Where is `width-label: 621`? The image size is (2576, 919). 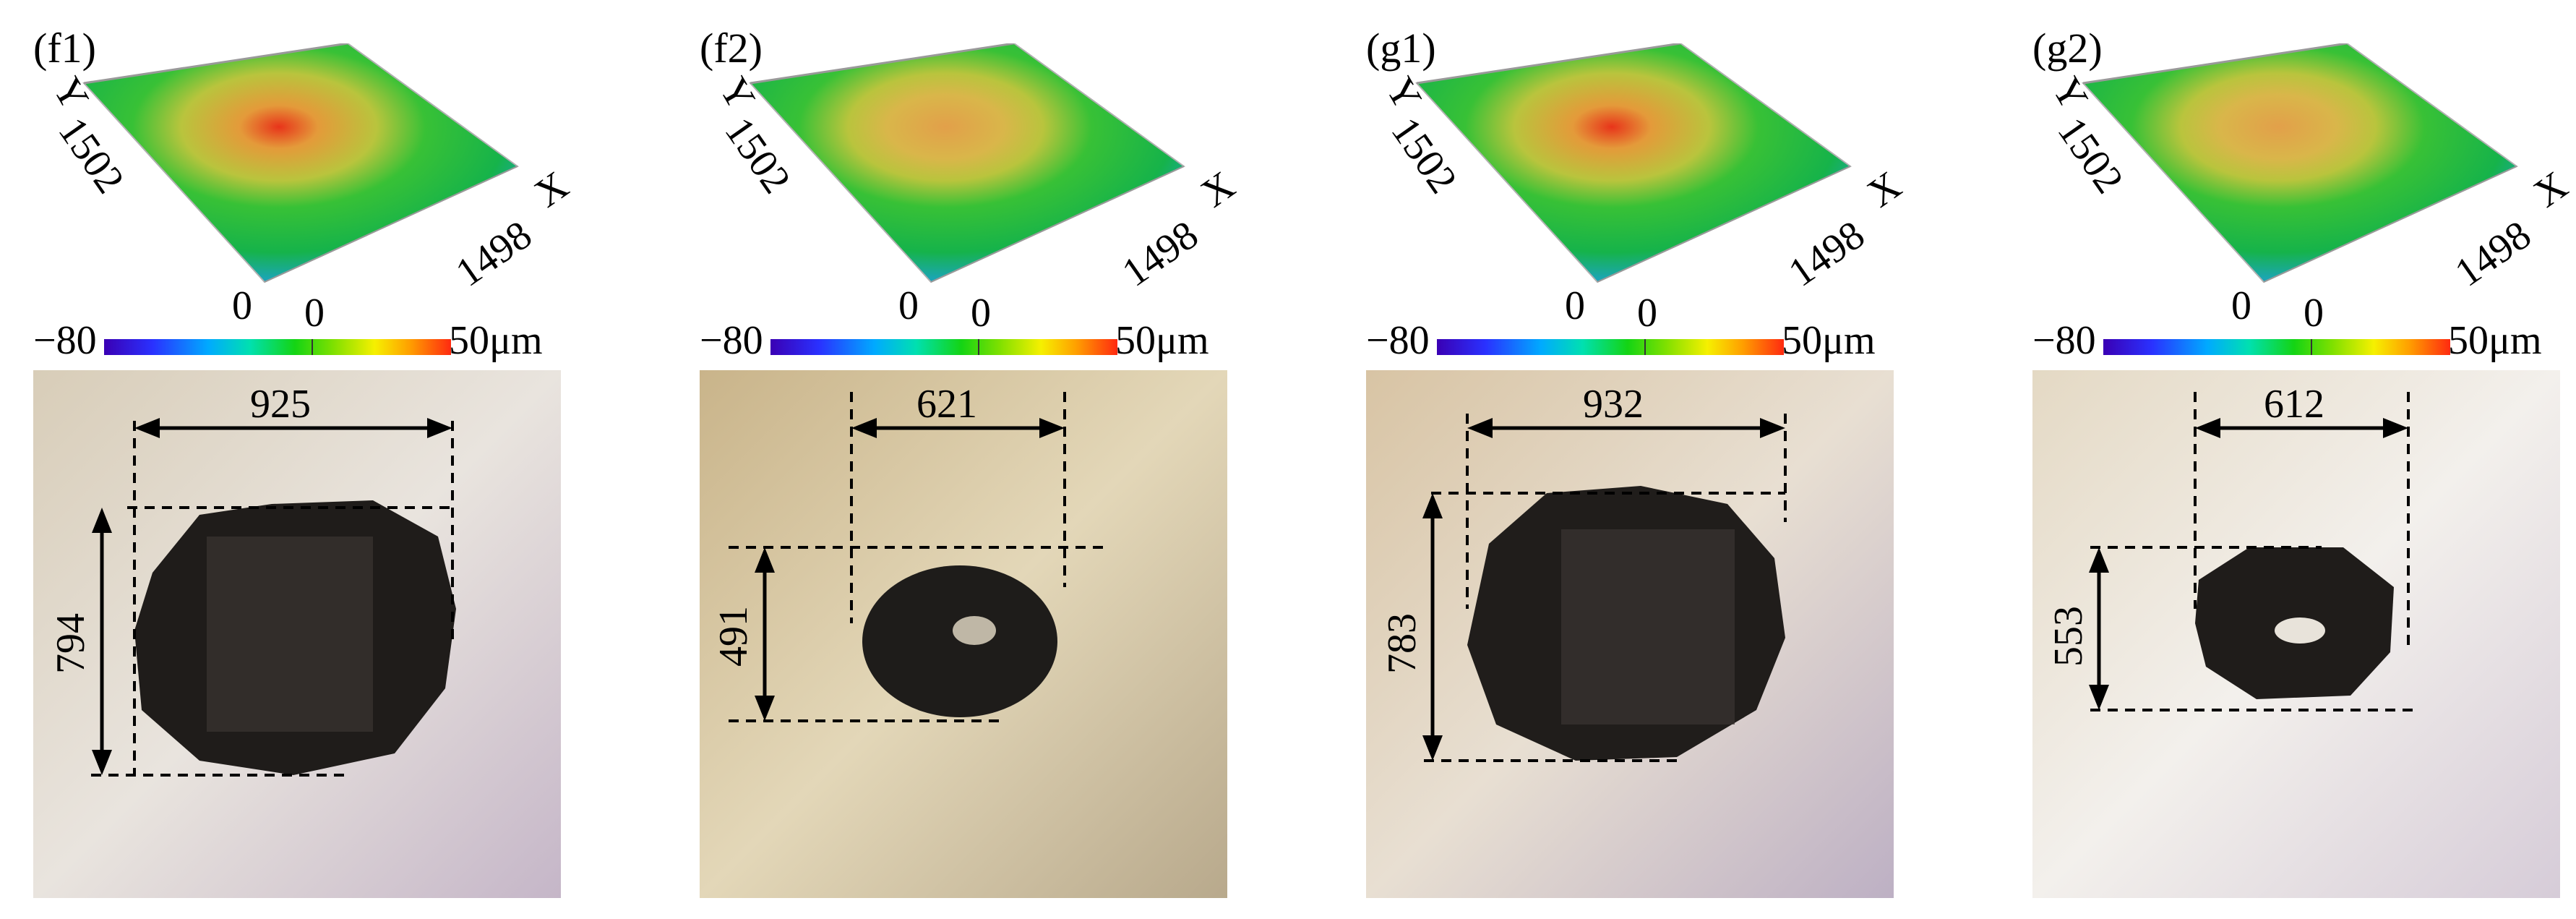 width-label: 621 is located at coordinates (947, 404).